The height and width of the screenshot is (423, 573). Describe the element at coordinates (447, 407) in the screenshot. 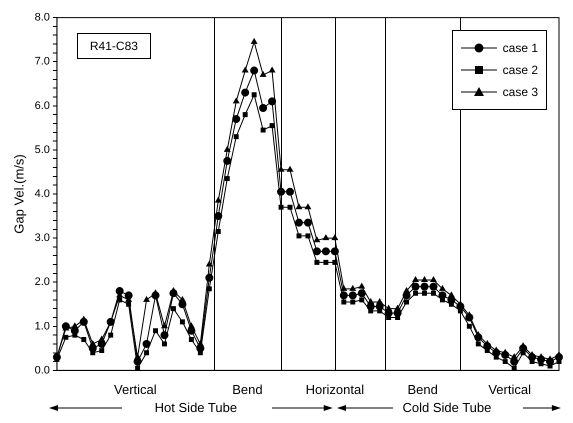

I see `text: Cold Side Tube` at that location.